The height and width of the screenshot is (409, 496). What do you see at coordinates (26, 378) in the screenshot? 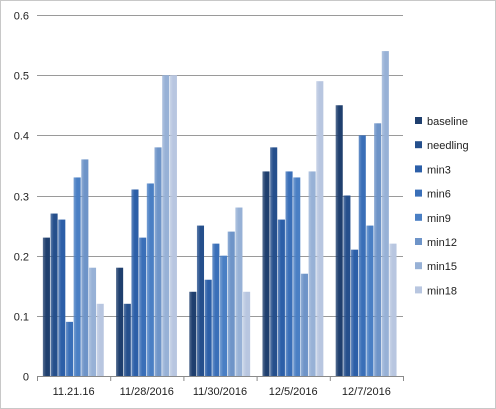
I see `y-tick-label: 0` at bounding box center [26, 378].